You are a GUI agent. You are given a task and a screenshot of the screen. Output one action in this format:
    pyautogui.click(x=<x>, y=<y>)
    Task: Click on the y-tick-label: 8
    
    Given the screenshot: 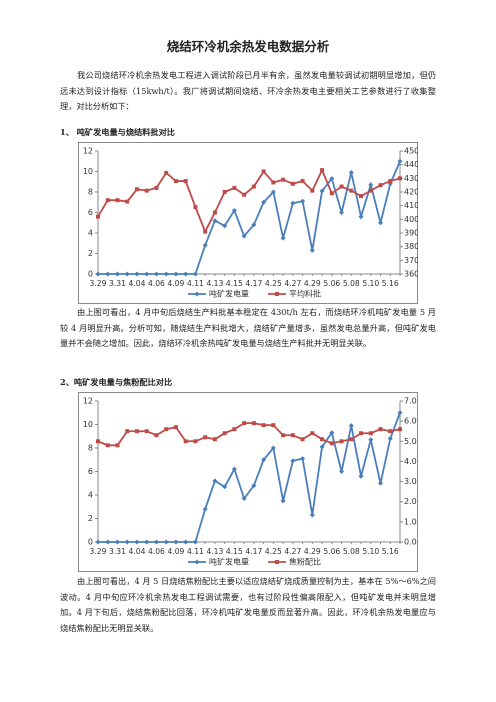 What is the action you would take?
    pyautogui.click(x=90, y=192)
    